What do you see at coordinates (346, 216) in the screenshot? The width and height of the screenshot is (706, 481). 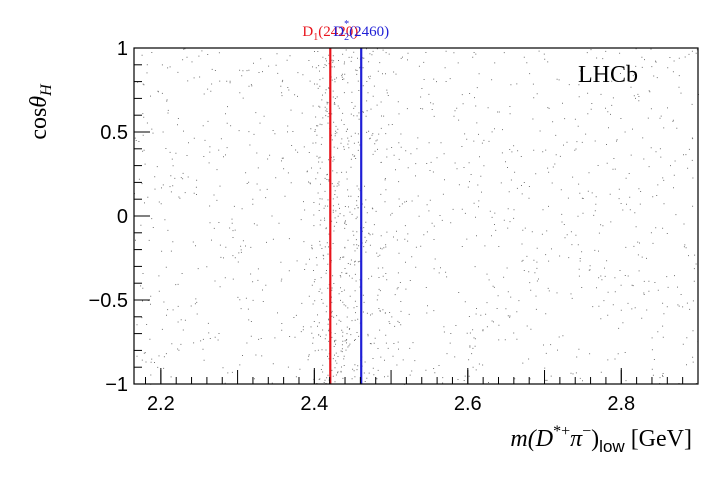 I see `reference-lines` at bounding box center [346, 216].